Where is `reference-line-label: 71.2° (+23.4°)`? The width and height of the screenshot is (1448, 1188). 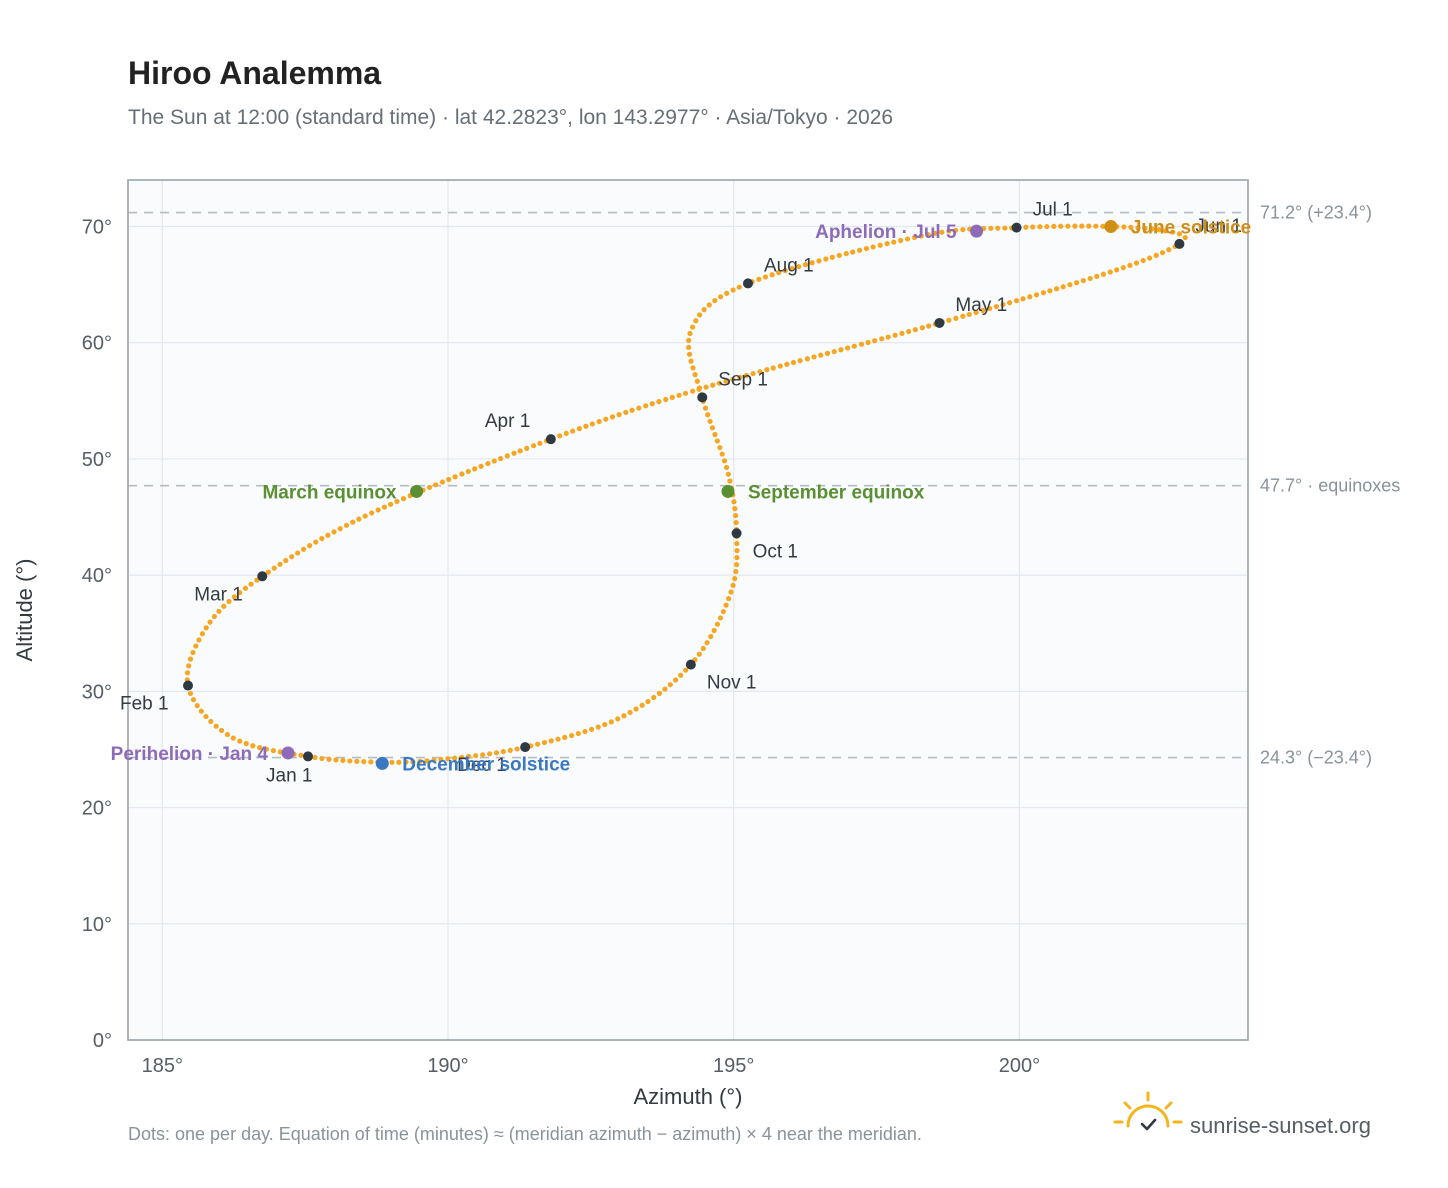
reference-line-label: 71.2° (+23.4°) is located at coordinates (1316, 213).